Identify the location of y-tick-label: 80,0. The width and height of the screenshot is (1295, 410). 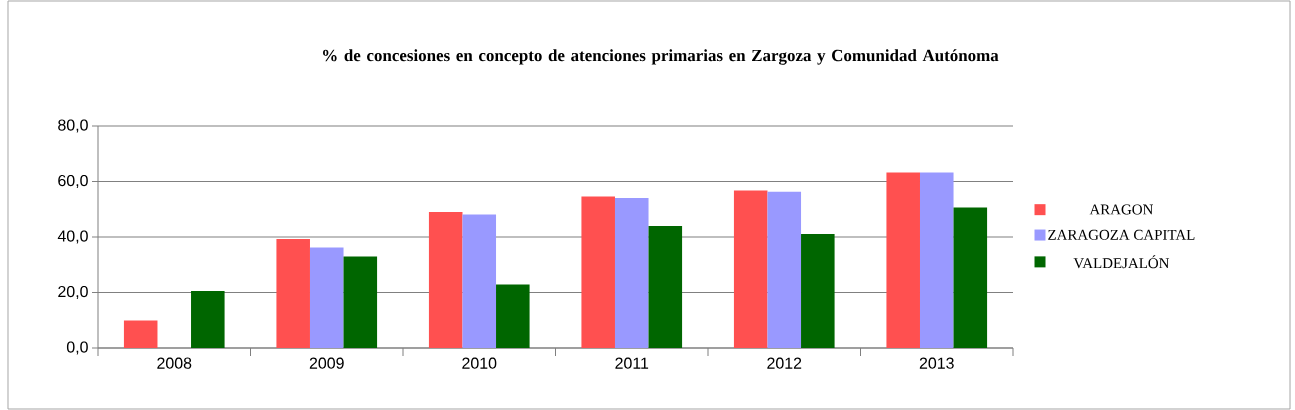
(73, 126).